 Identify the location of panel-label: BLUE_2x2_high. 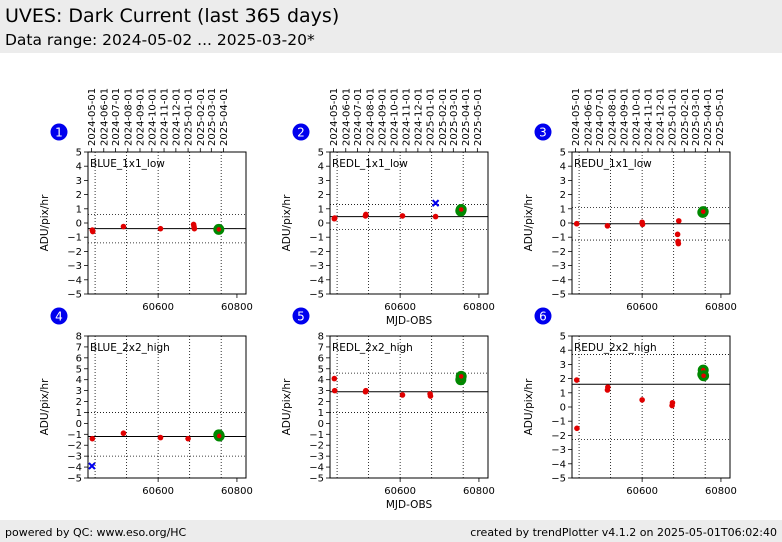
(130, 348).